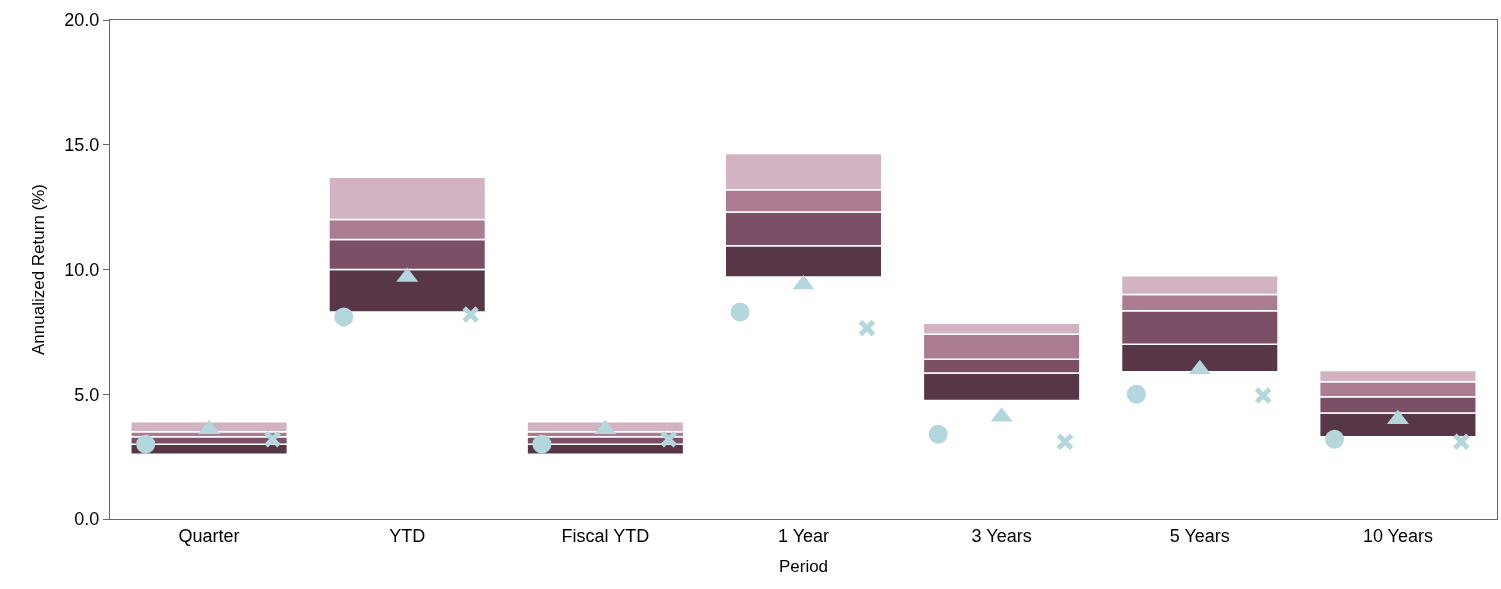 The width and height of the screenshot is (1501, 589). I want to click on y-tick-label: 15.0, so click(82, 145).